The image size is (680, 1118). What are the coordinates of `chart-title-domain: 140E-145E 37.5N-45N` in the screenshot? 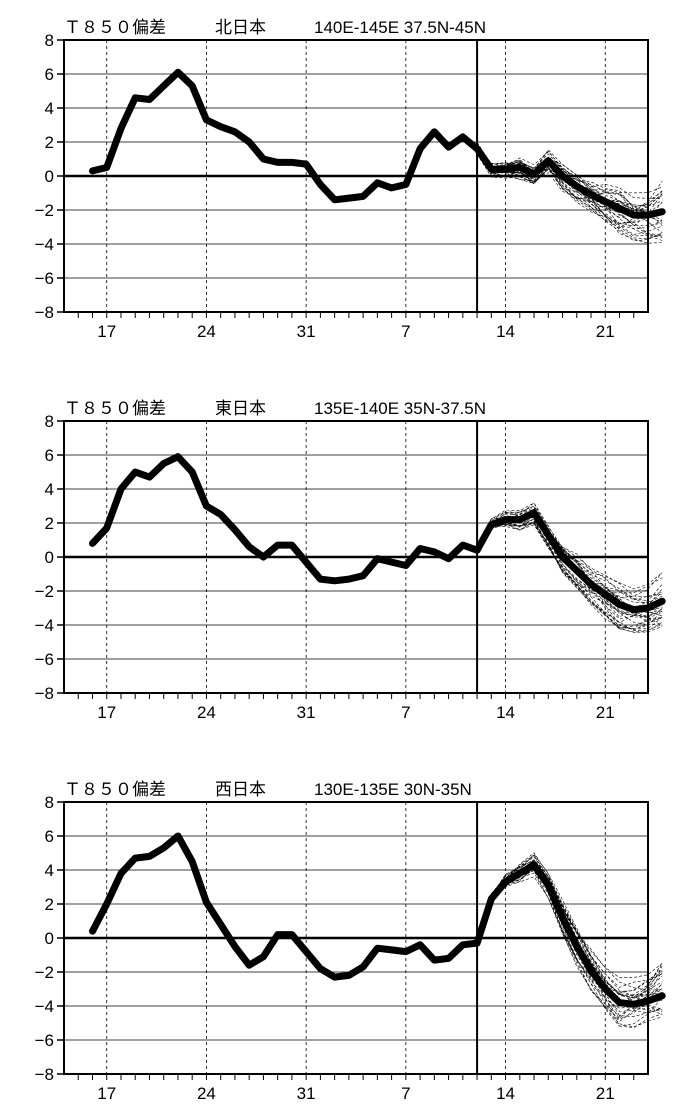 It's located at (400, 27).